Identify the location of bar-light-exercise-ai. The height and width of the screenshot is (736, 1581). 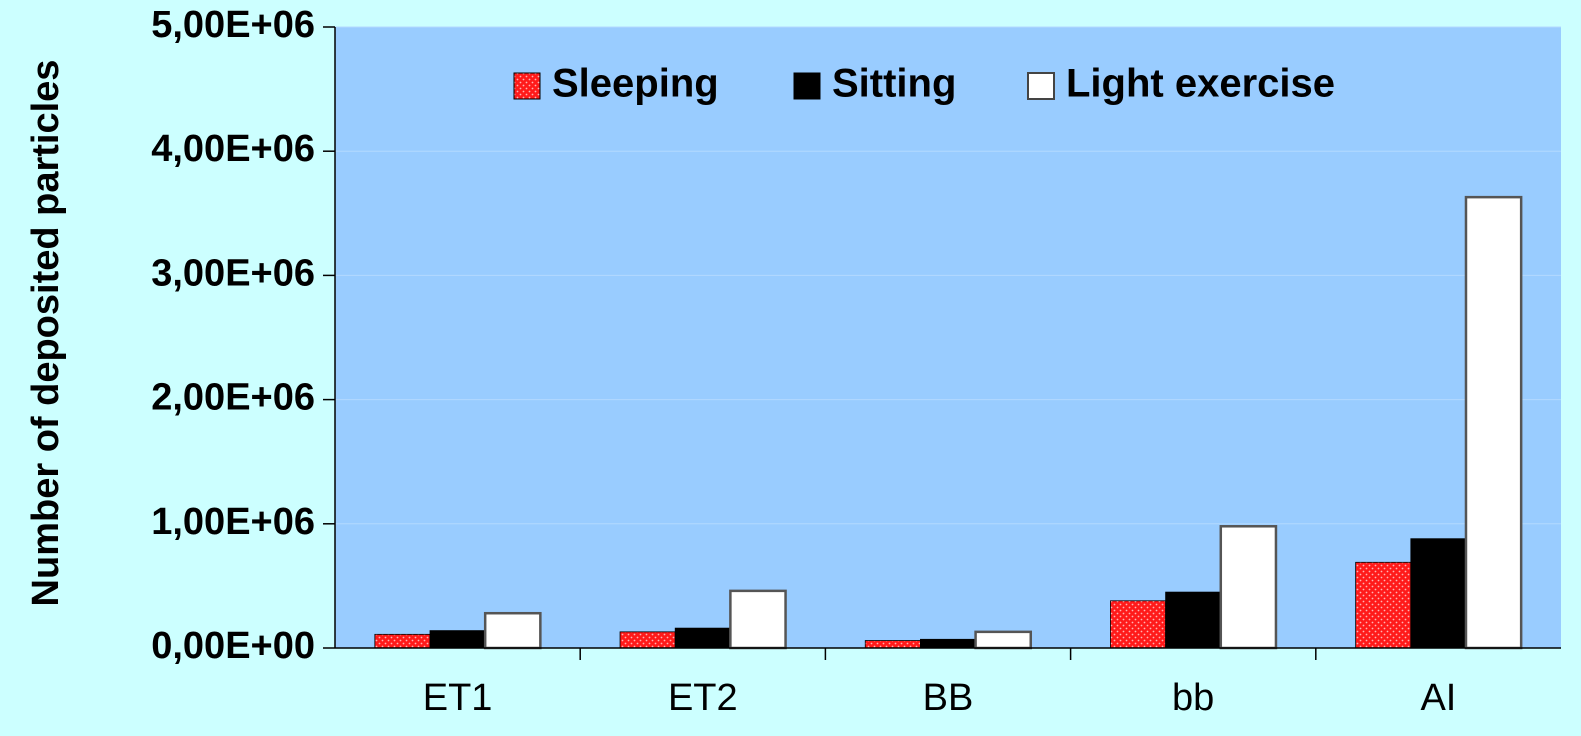
(1493, 422).